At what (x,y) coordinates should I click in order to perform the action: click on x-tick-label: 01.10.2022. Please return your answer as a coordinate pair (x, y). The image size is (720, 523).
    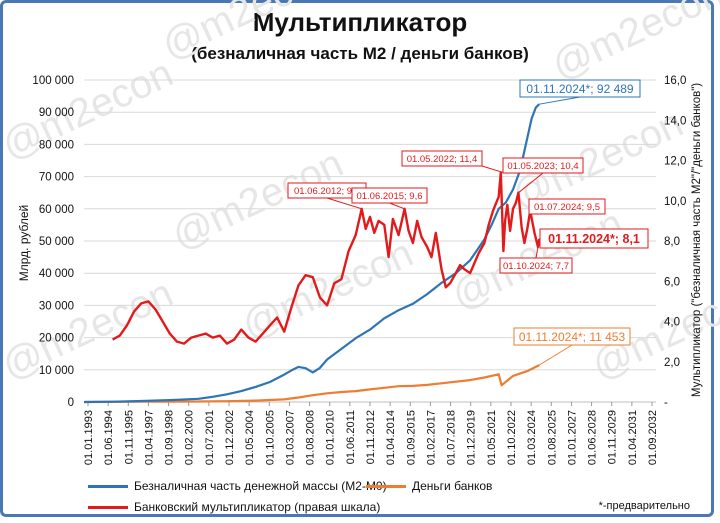
    Looking at the image, I should click on (512, 437).